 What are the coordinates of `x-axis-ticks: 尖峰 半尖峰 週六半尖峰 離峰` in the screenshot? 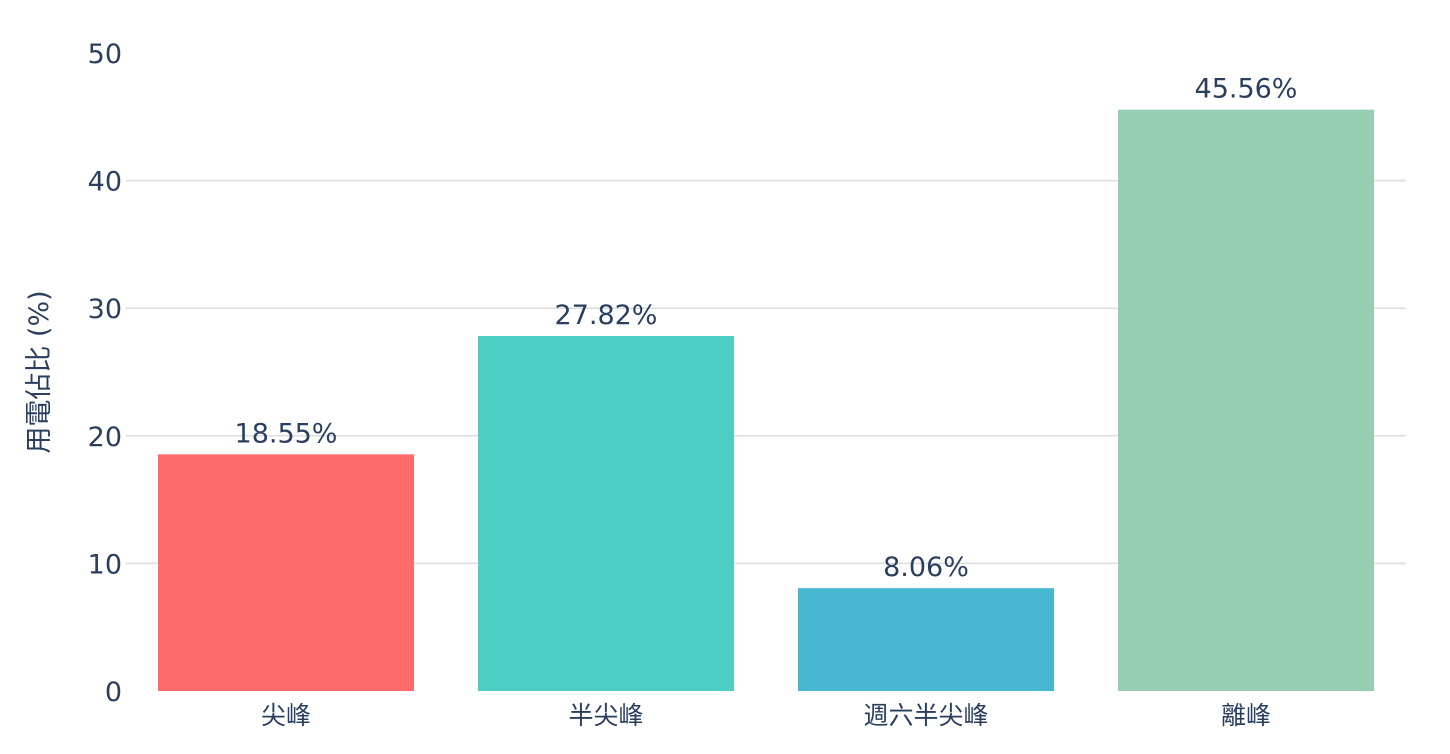 It's located at (766, 715).